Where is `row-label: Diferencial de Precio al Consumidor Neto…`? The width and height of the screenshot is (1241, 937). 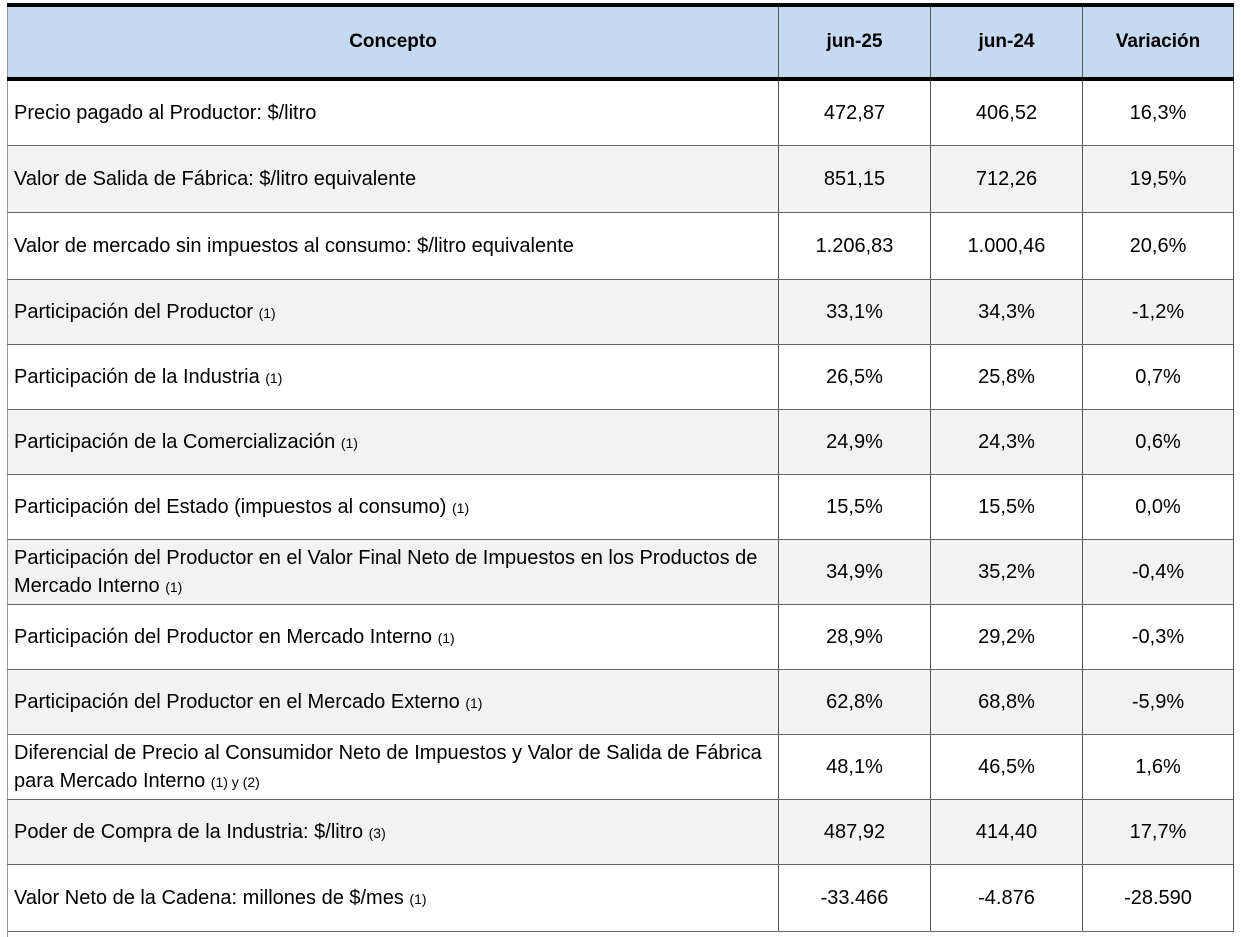 row-label: Diferencial de Precio al Consumidor Neto… is located at coordinates (388, 766).